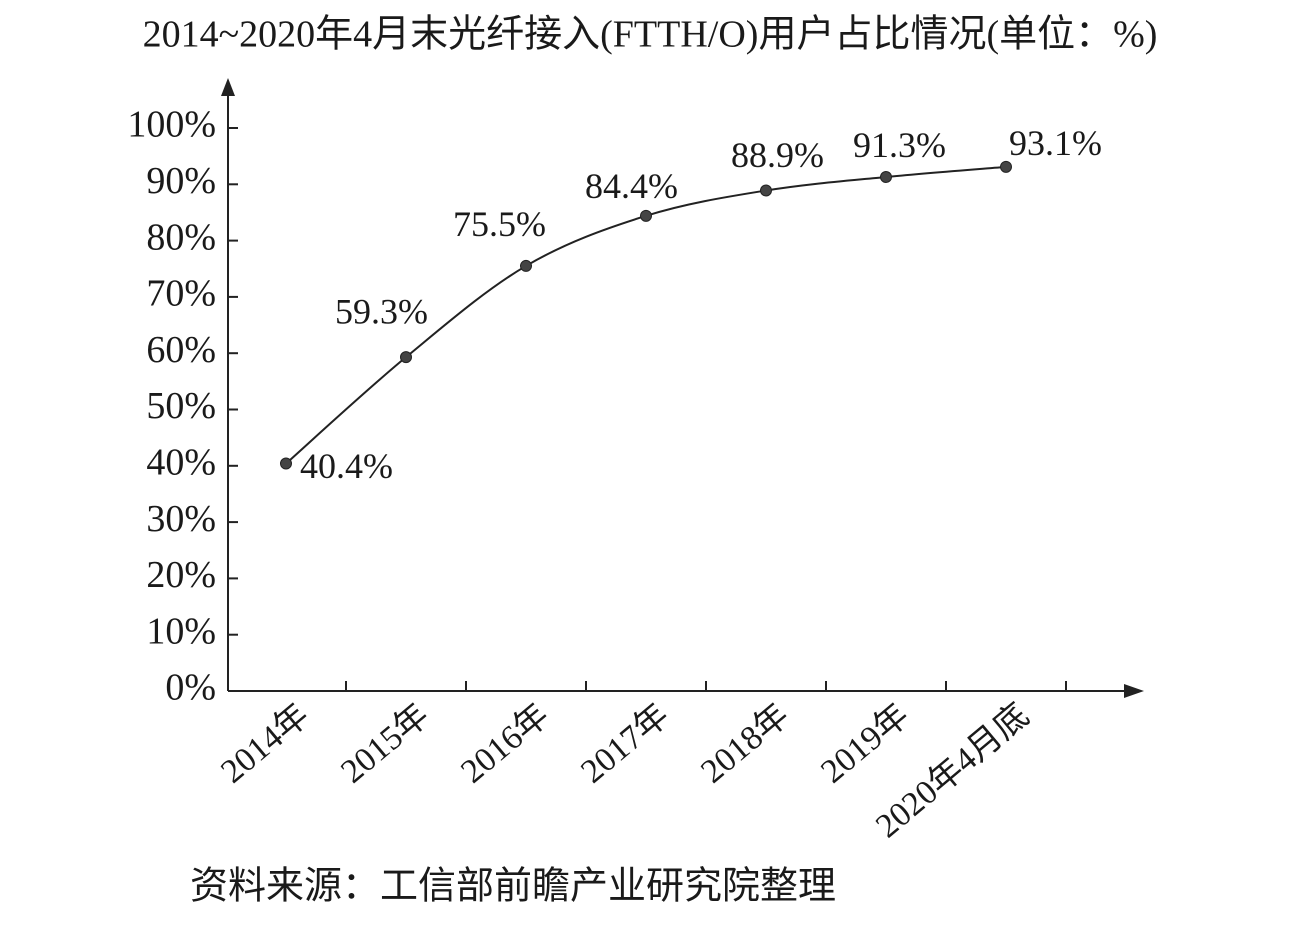  Describe the element at coordinates (505, 743) in the screenshot. I see `x-tick-label: 2016年` at that location.